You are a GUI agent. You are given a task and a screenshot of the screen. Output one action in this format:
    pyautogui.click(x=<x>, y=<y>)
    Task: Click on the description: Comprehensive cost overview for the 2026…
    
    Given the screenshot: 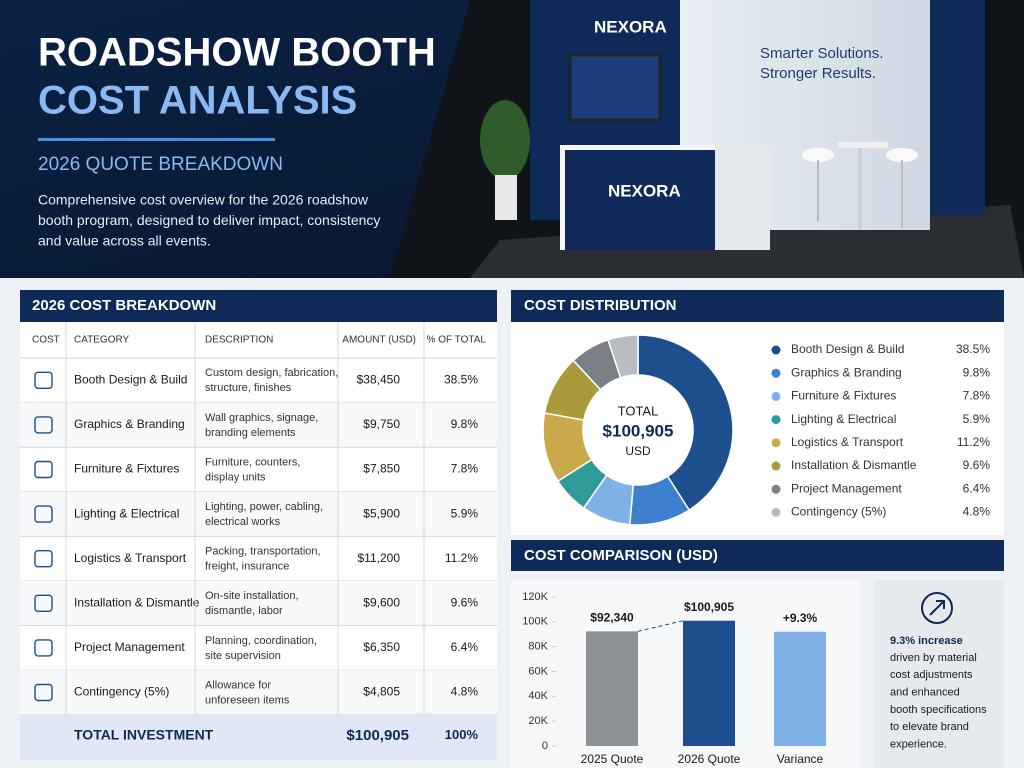 What is the action you would take?
    pyautogui.click(x=203, y=200)
    